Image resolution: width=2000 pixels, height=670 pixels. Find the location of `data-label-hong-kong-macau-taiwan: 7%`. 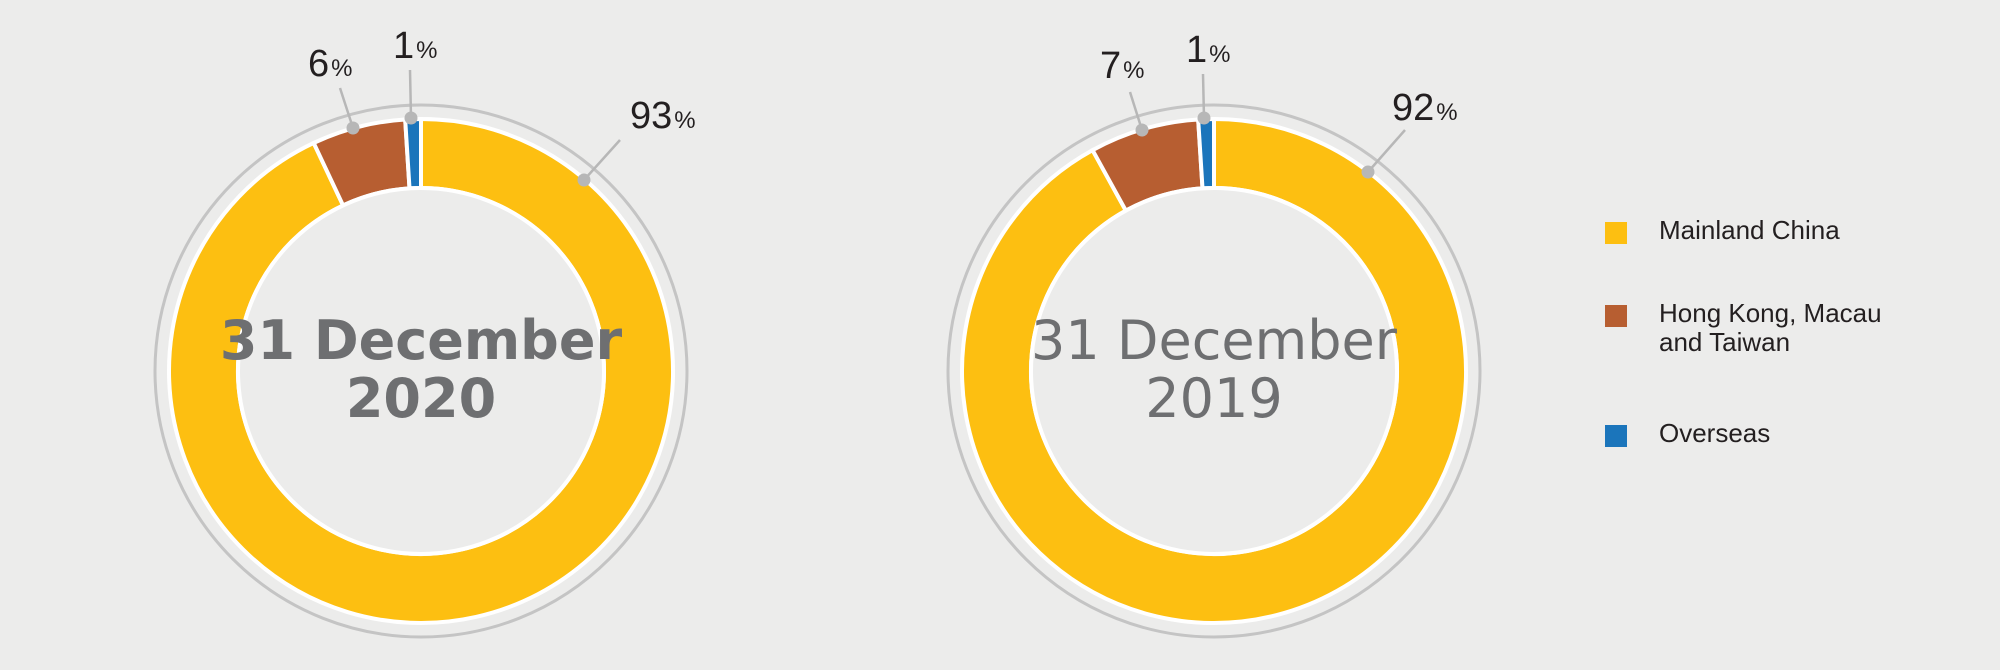

data-label-hong-kong-macau-taiwan: 7% is located at coordinates (1122, 66).